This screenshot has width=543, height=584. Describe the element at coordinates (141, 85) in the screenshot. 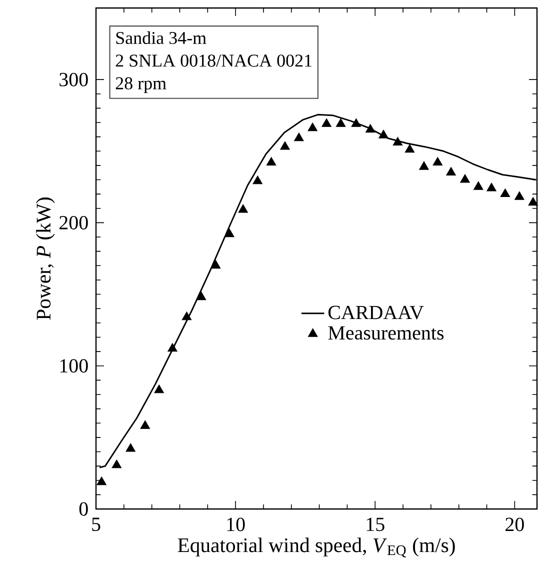

I see `annotation: 28 rpm` at that location.